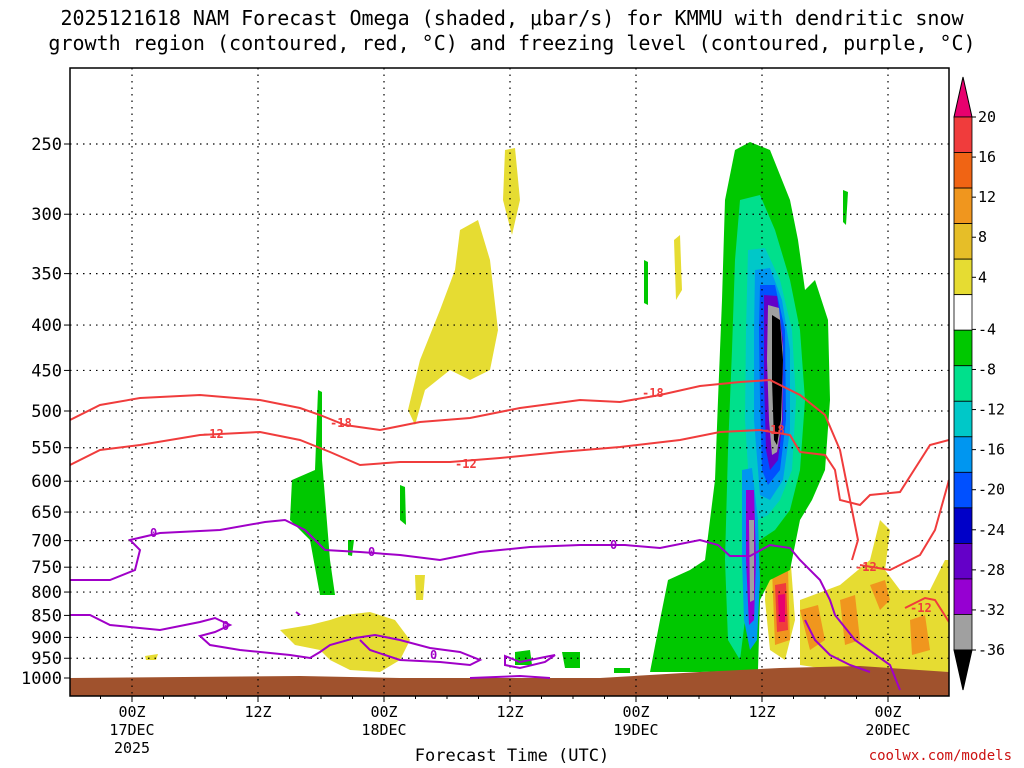 Image resolution: width=1024 pixels, height=768 pixels. Describe the element at coordinates (46, 513) in the screenshot. I see `y-tick-label: 650` at that location.